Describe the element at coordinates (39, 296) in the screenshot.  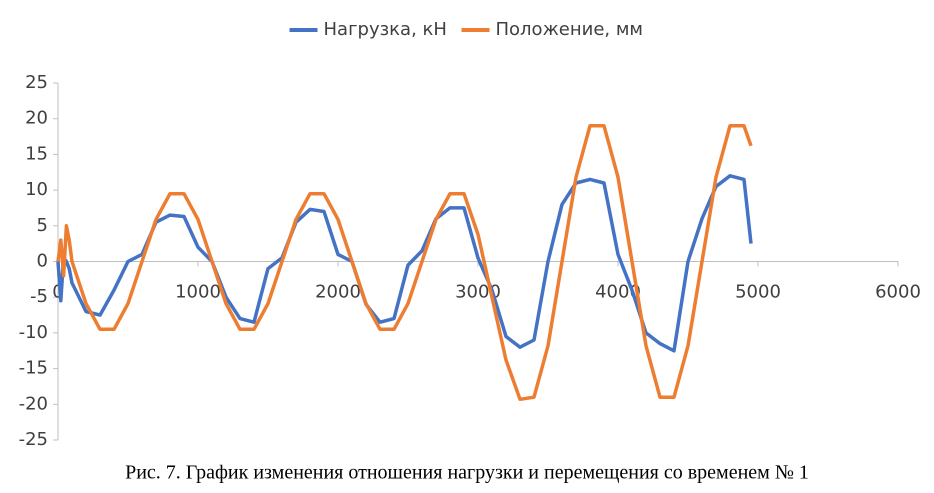
I see `y-tick-label: -5` at that location.